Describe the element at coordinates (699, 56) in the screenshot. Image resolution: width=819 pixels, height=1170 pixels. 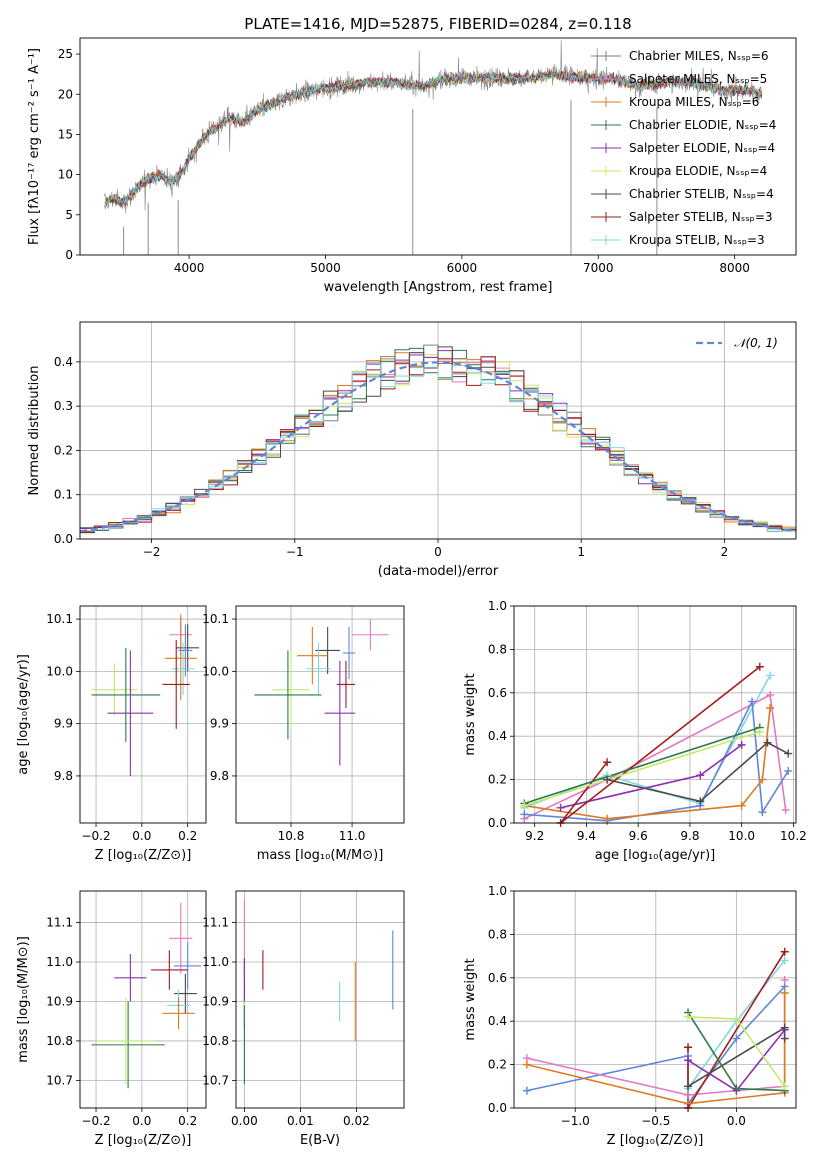
I see `legend-label: Chabrier MILES, Nₛₛₚ=6` at that location.